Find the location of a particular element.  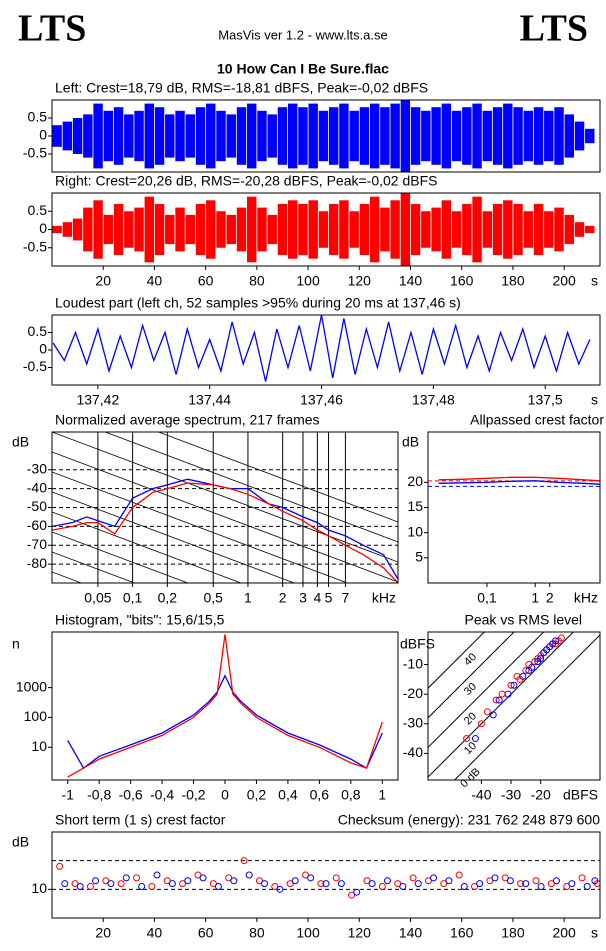

chart-title: Peak vs RMS level is located at coordinates (523, 620).